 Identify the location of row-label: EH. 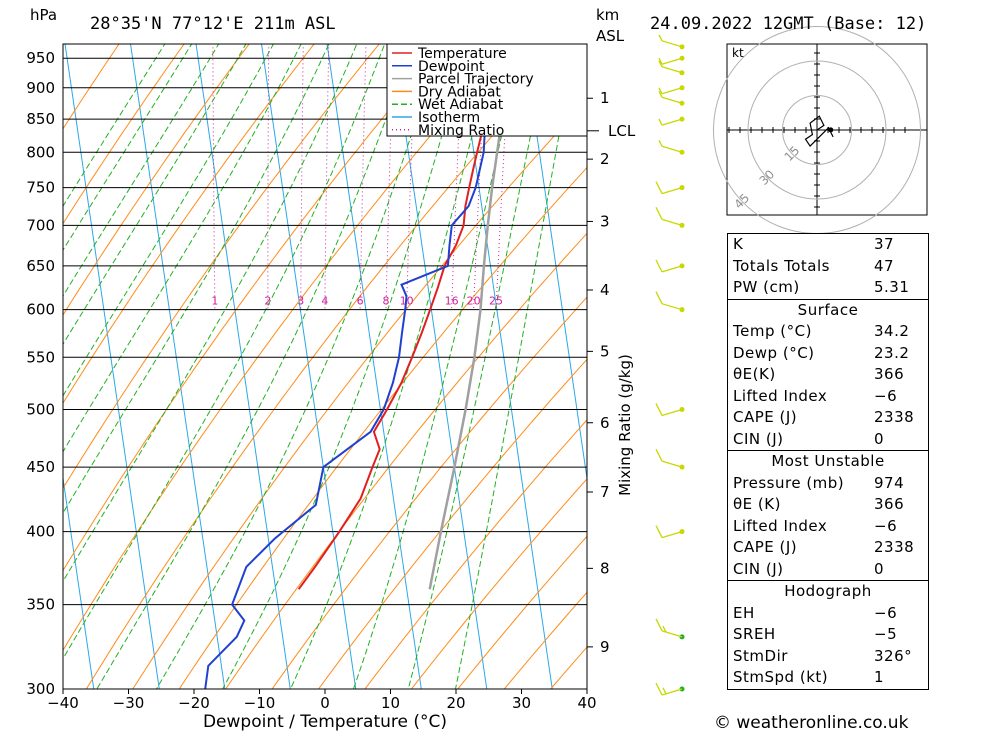
(744, 612).